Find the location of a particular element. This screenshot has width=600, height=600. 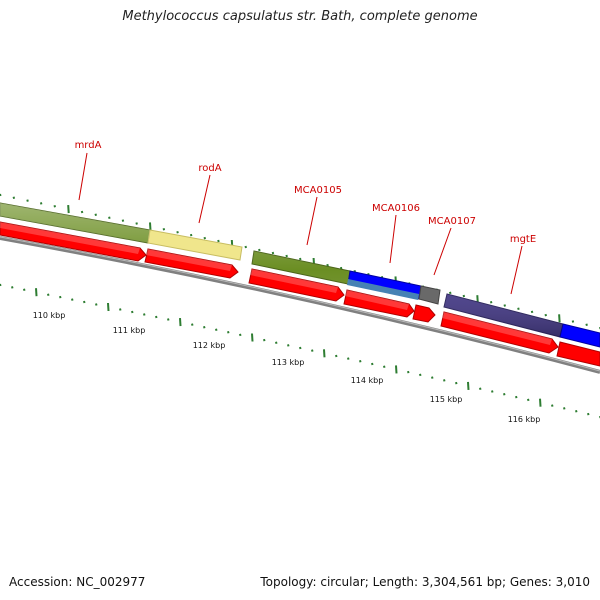

accession-text: Accession: NC_002977 is located at coordinates (77, 582).